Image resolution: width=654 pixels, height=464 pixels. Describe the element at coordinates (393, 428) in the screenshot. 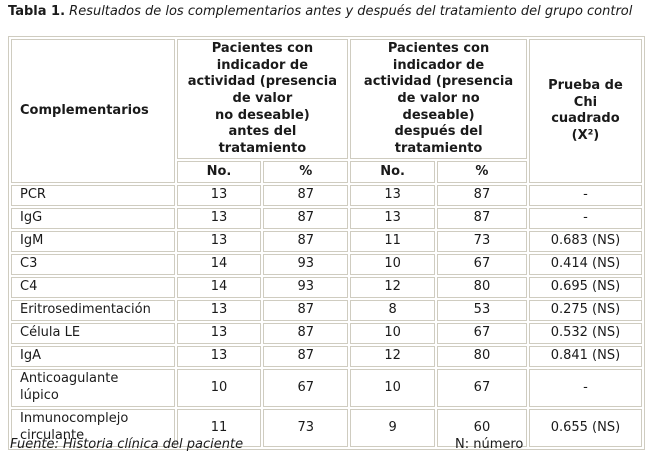

I see `value-cell: 9` at that location.